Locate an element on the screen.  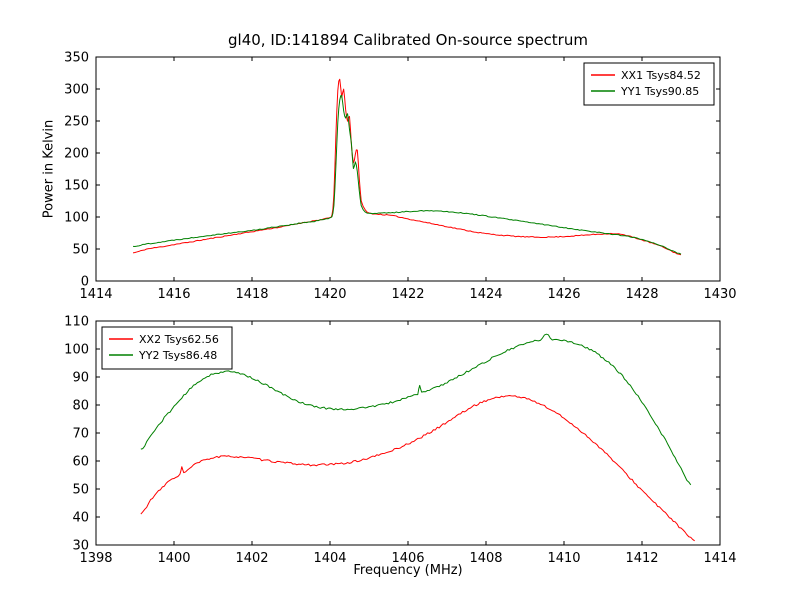
legend-label: XX1 Tsys84.52 is located at coordinates (661, 75).